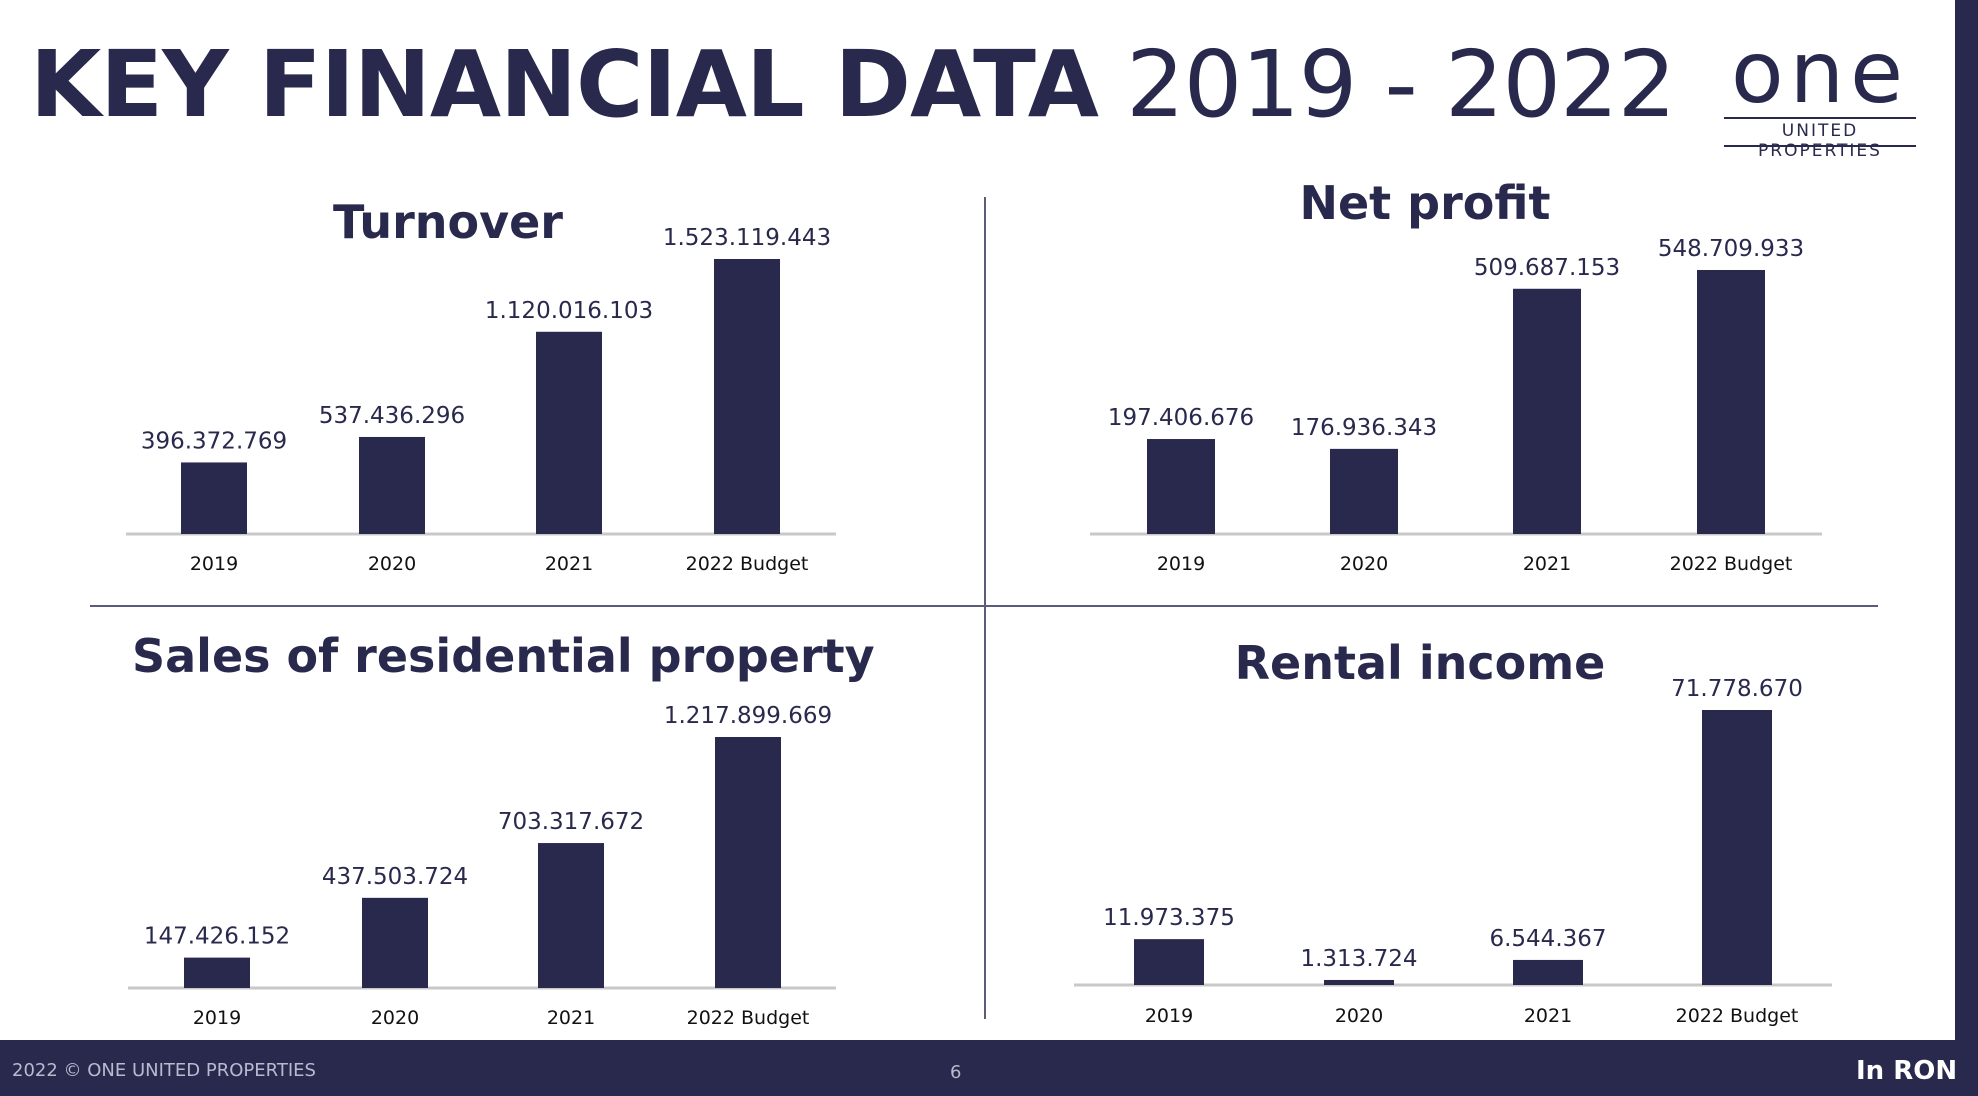 This screenshot has width=1978, height=1096. Describe the element at coordinates (1420, 663) in the screenshot. I see `chart-title: Rental income` at that location.